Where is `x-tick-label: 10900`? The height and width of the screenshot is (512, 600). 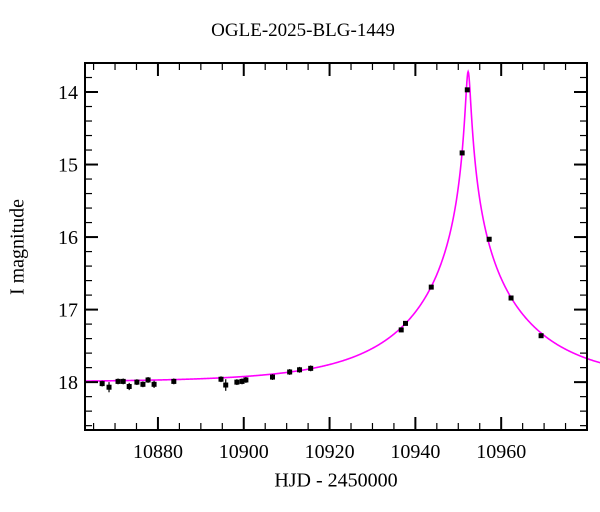 x-tick-label: 10900 is located at coordinates (244, 452).